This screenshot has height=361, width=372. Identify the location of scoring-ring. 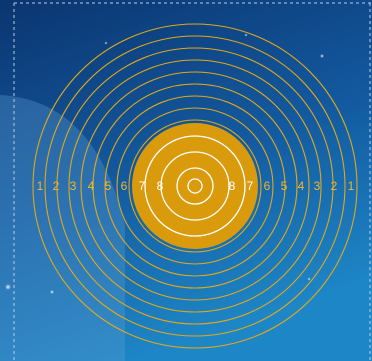
(195, 186).